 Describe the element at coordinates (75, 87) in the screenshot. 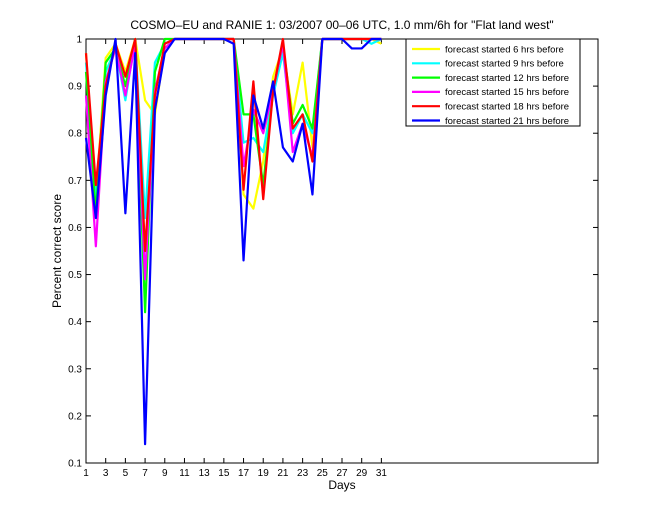

I see `y-tick-label: 0.9` at that location.